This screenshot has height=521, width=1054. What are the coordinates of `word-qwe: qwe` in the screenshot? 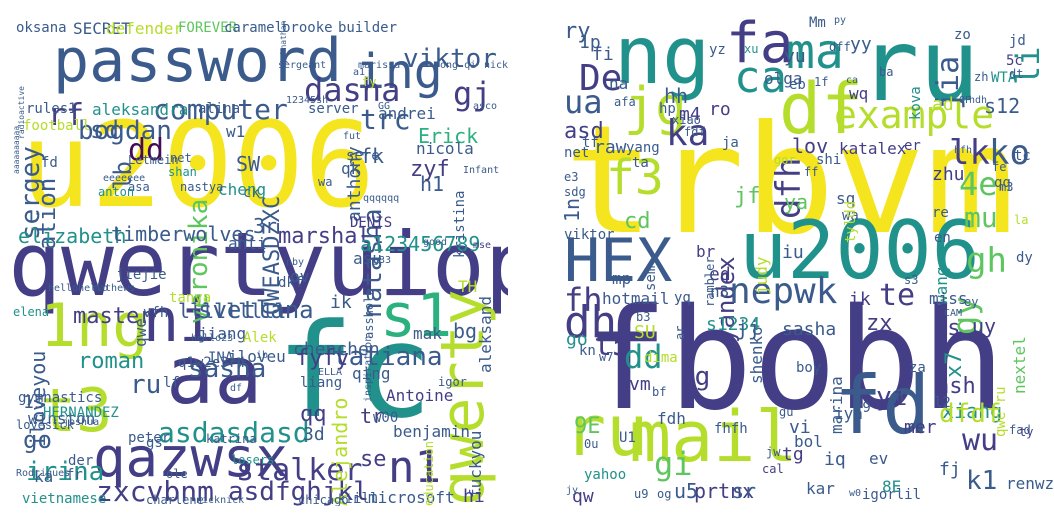 It's located at (140, 332).